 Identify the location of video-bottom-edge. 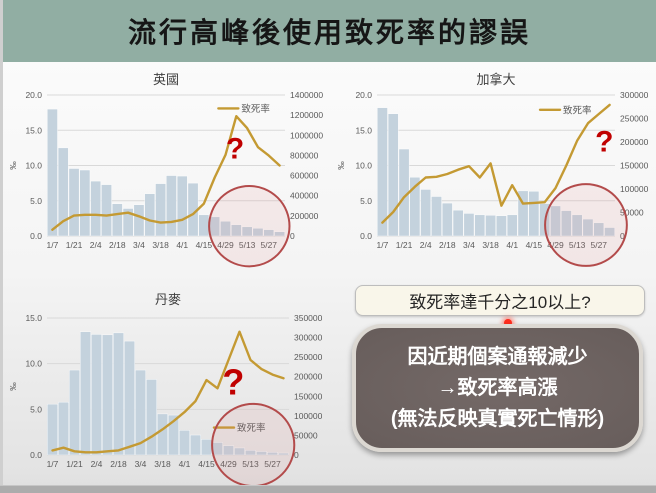
(328, 489).